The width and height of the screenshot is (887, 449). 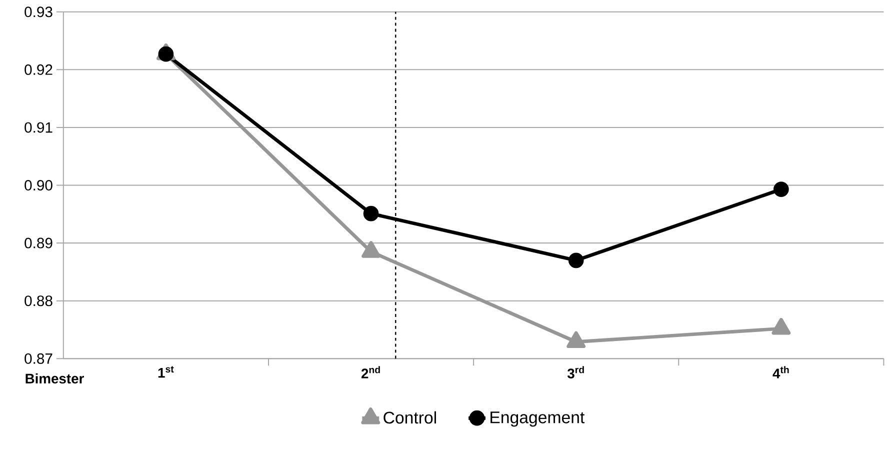 I want to click on x-tick-label: 3$^{rd}$, so click(x=575, y=372).